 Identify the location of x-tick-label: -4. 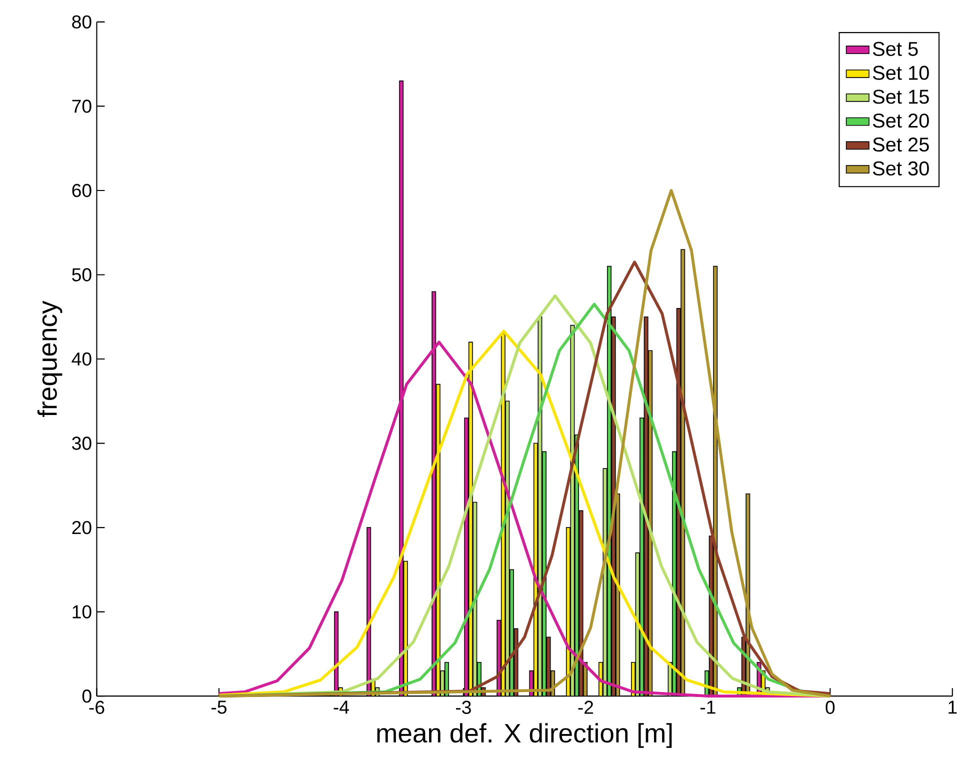
(341, 707).